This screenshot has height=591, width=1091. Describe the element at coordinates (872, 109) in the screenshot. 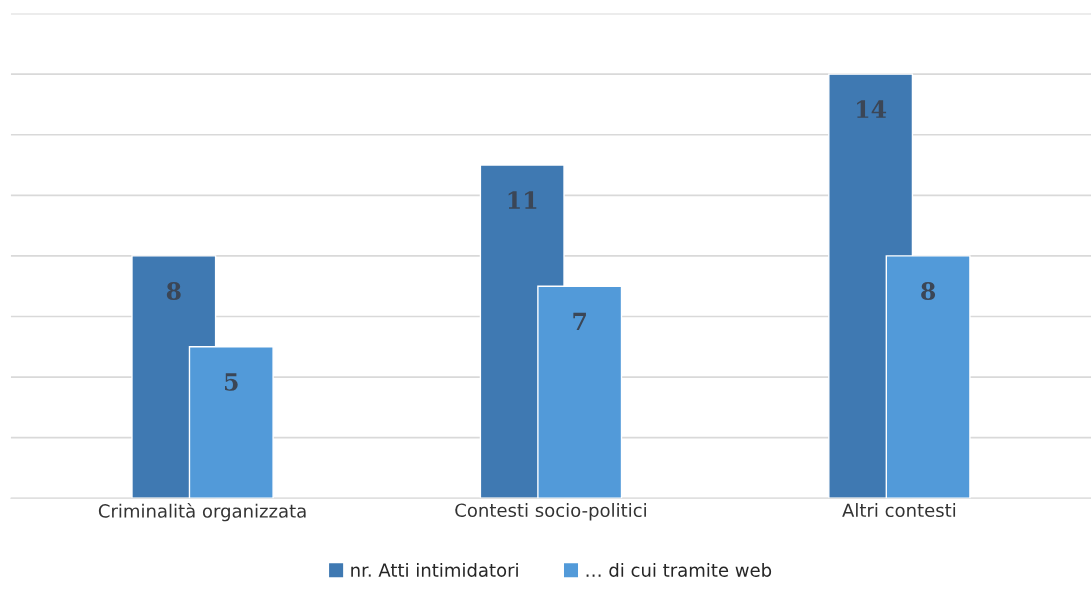

I see `data-label: 14` at that location.